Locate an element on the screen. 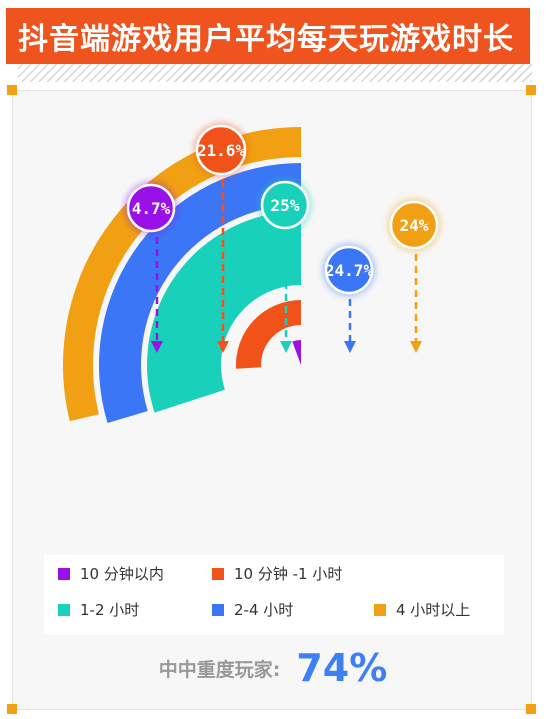 This screenshot has width=546, height=719. chart-arrows is located at coordinates (286, 266).